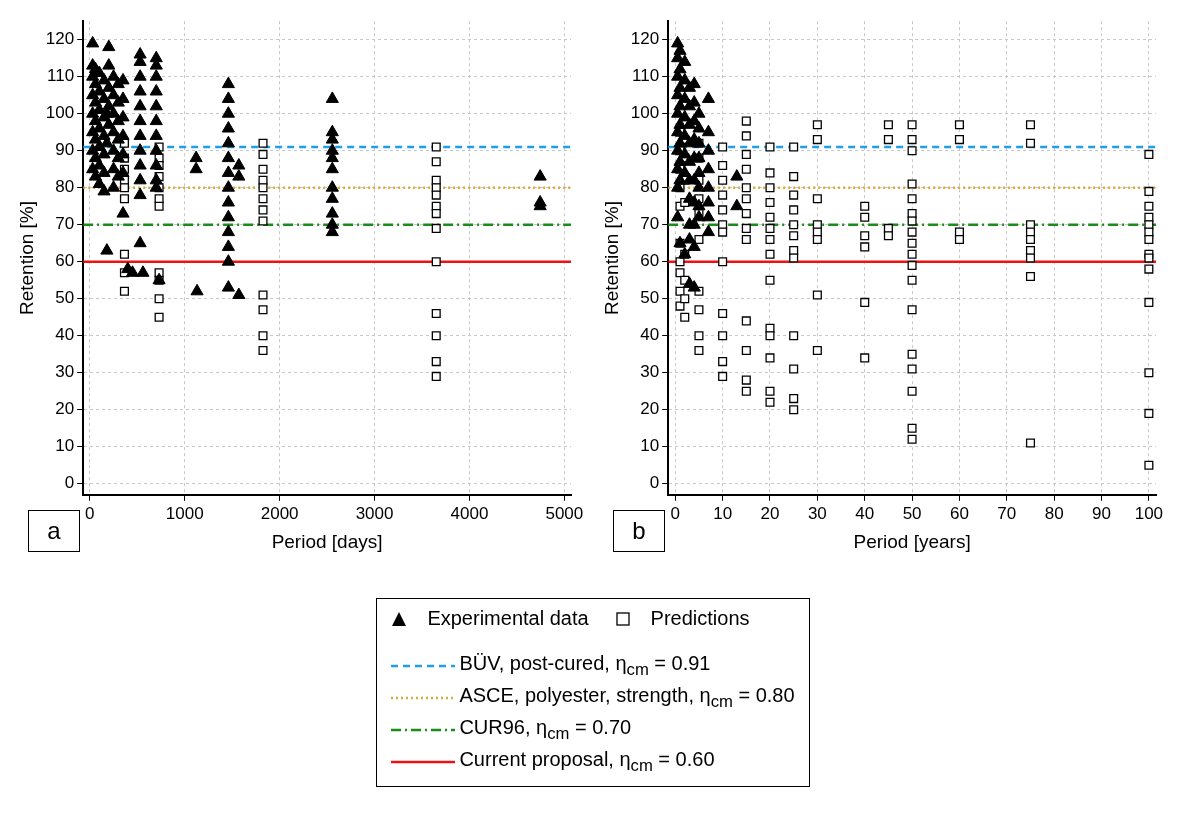 The image size is (1190, 814). What do you see at coordinates (587, 762) in the screenshot?
I see `legend-label: Current proposal, η$_{cm}$ = 0.60` at bounding box center [587, 762].